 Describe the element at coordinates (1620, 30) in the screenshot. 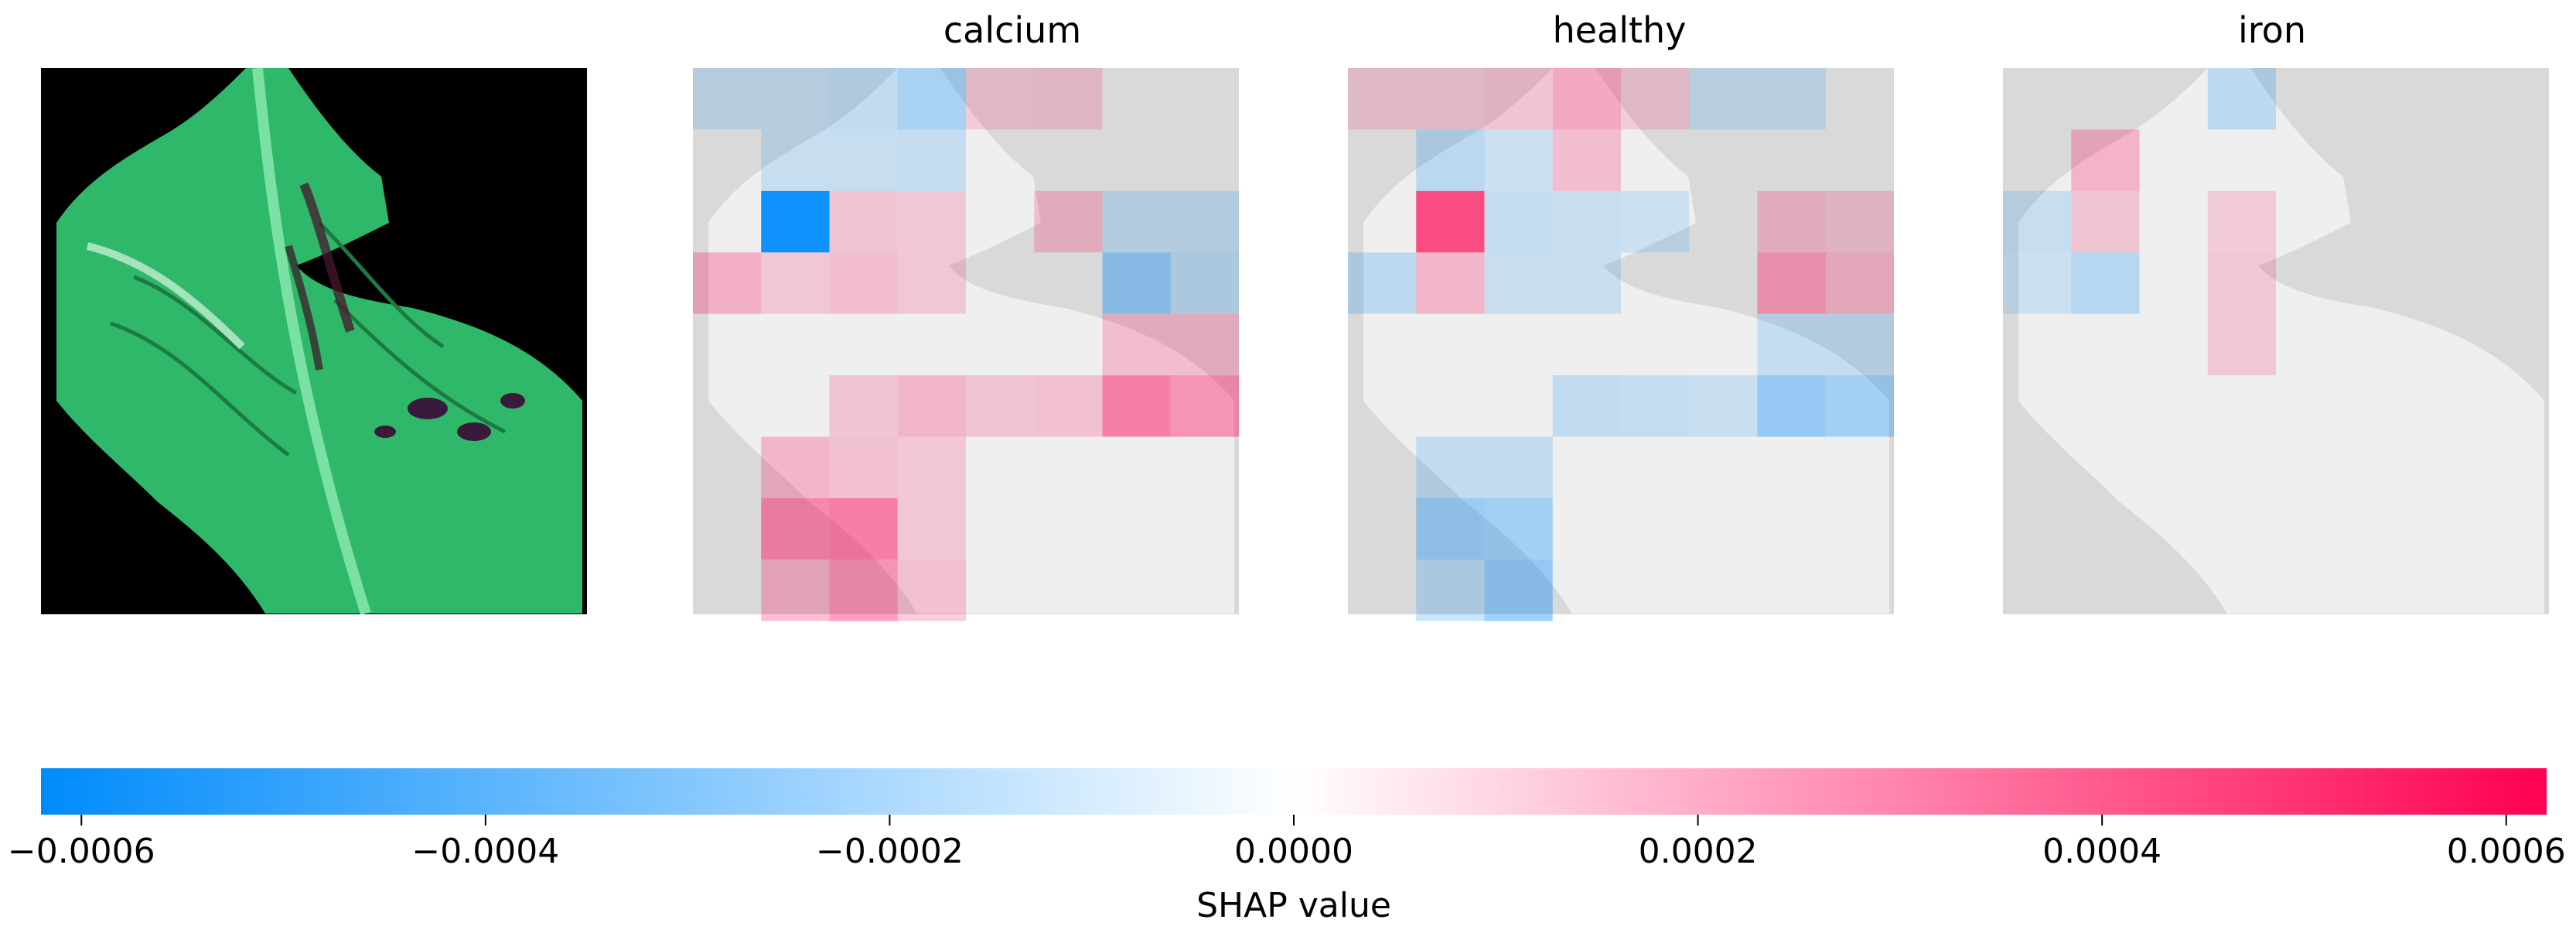

I see `panel-title-healthy: healthy` at that location.